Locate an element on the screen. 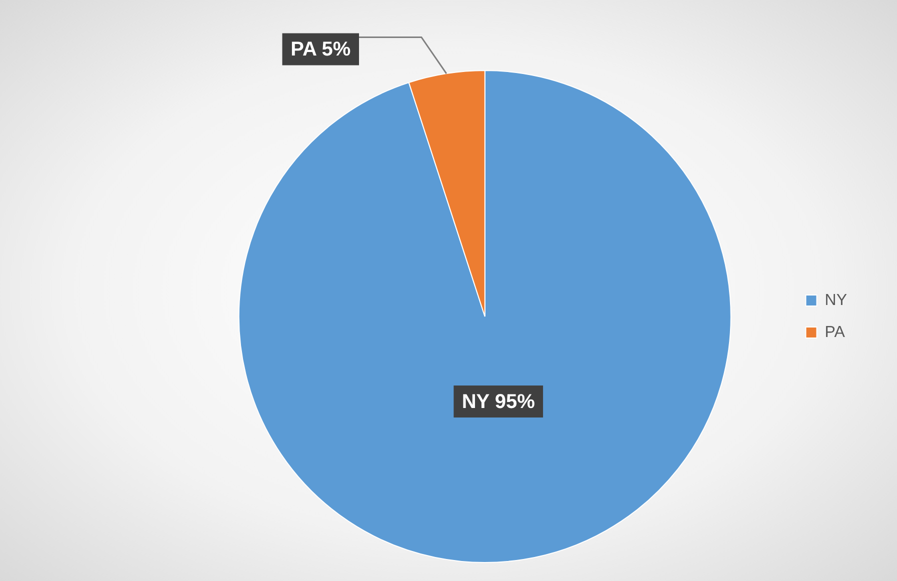 This screenshot has height=581, width=897. data-label: NY 95% is located at coordinates (499, 402).